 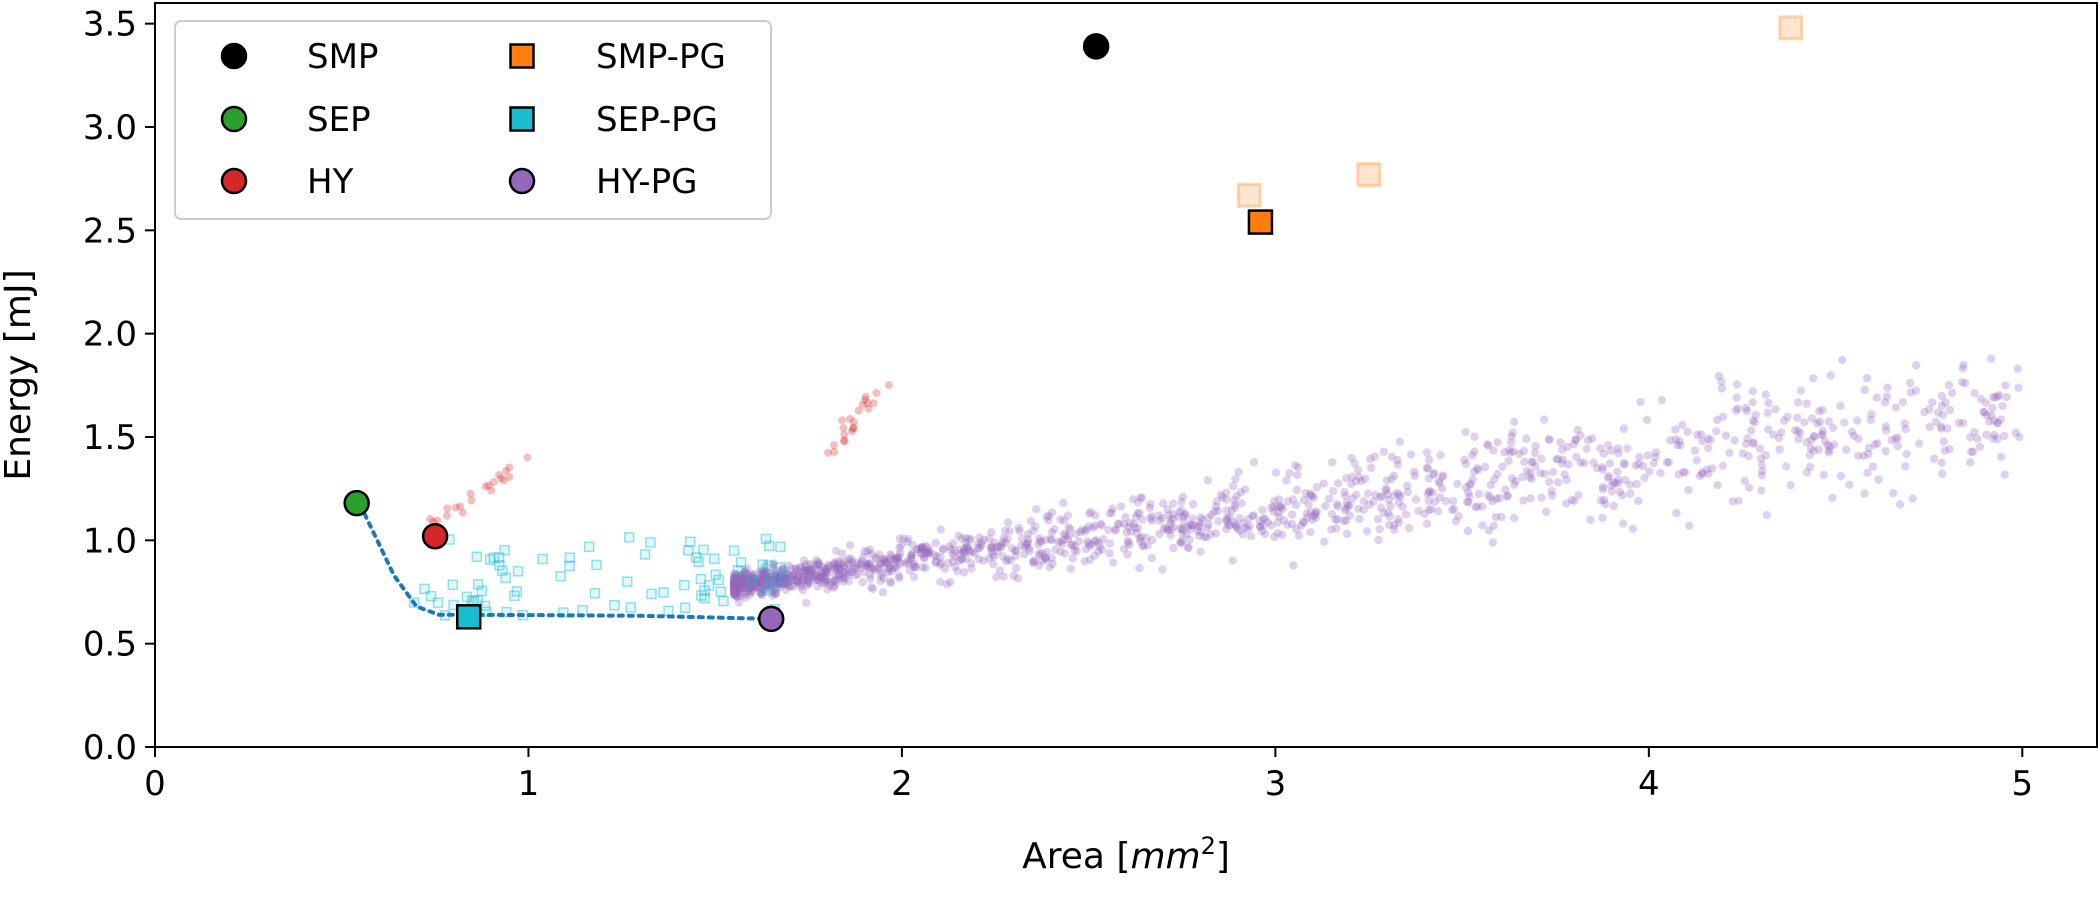 What do you see at coordinates (566, 562) in the screenshot?
I see `pareto-front-layer` at bounding box center [566, 562].